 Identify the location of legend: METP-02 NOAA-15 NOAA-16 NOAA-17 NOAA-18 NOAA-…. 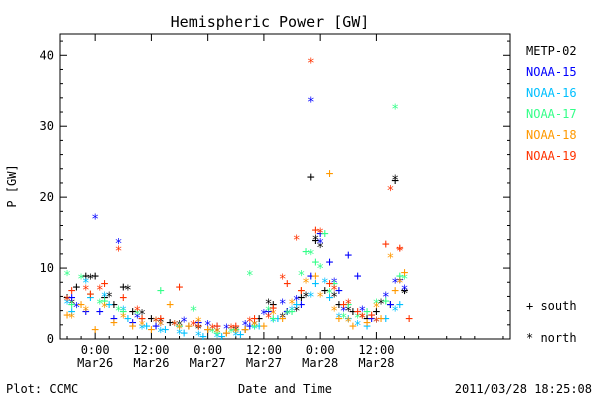
(551, 103).